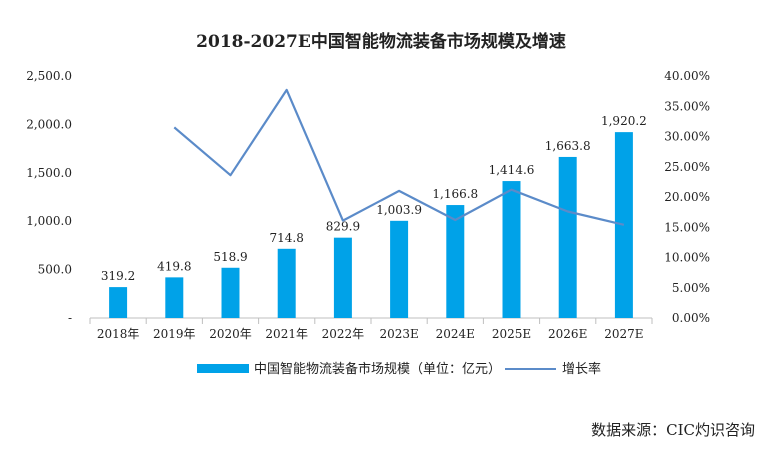 The width and height of the screenshot is (761, 452). I want to click on bar-data-label: 419.8, so click(174, 266).